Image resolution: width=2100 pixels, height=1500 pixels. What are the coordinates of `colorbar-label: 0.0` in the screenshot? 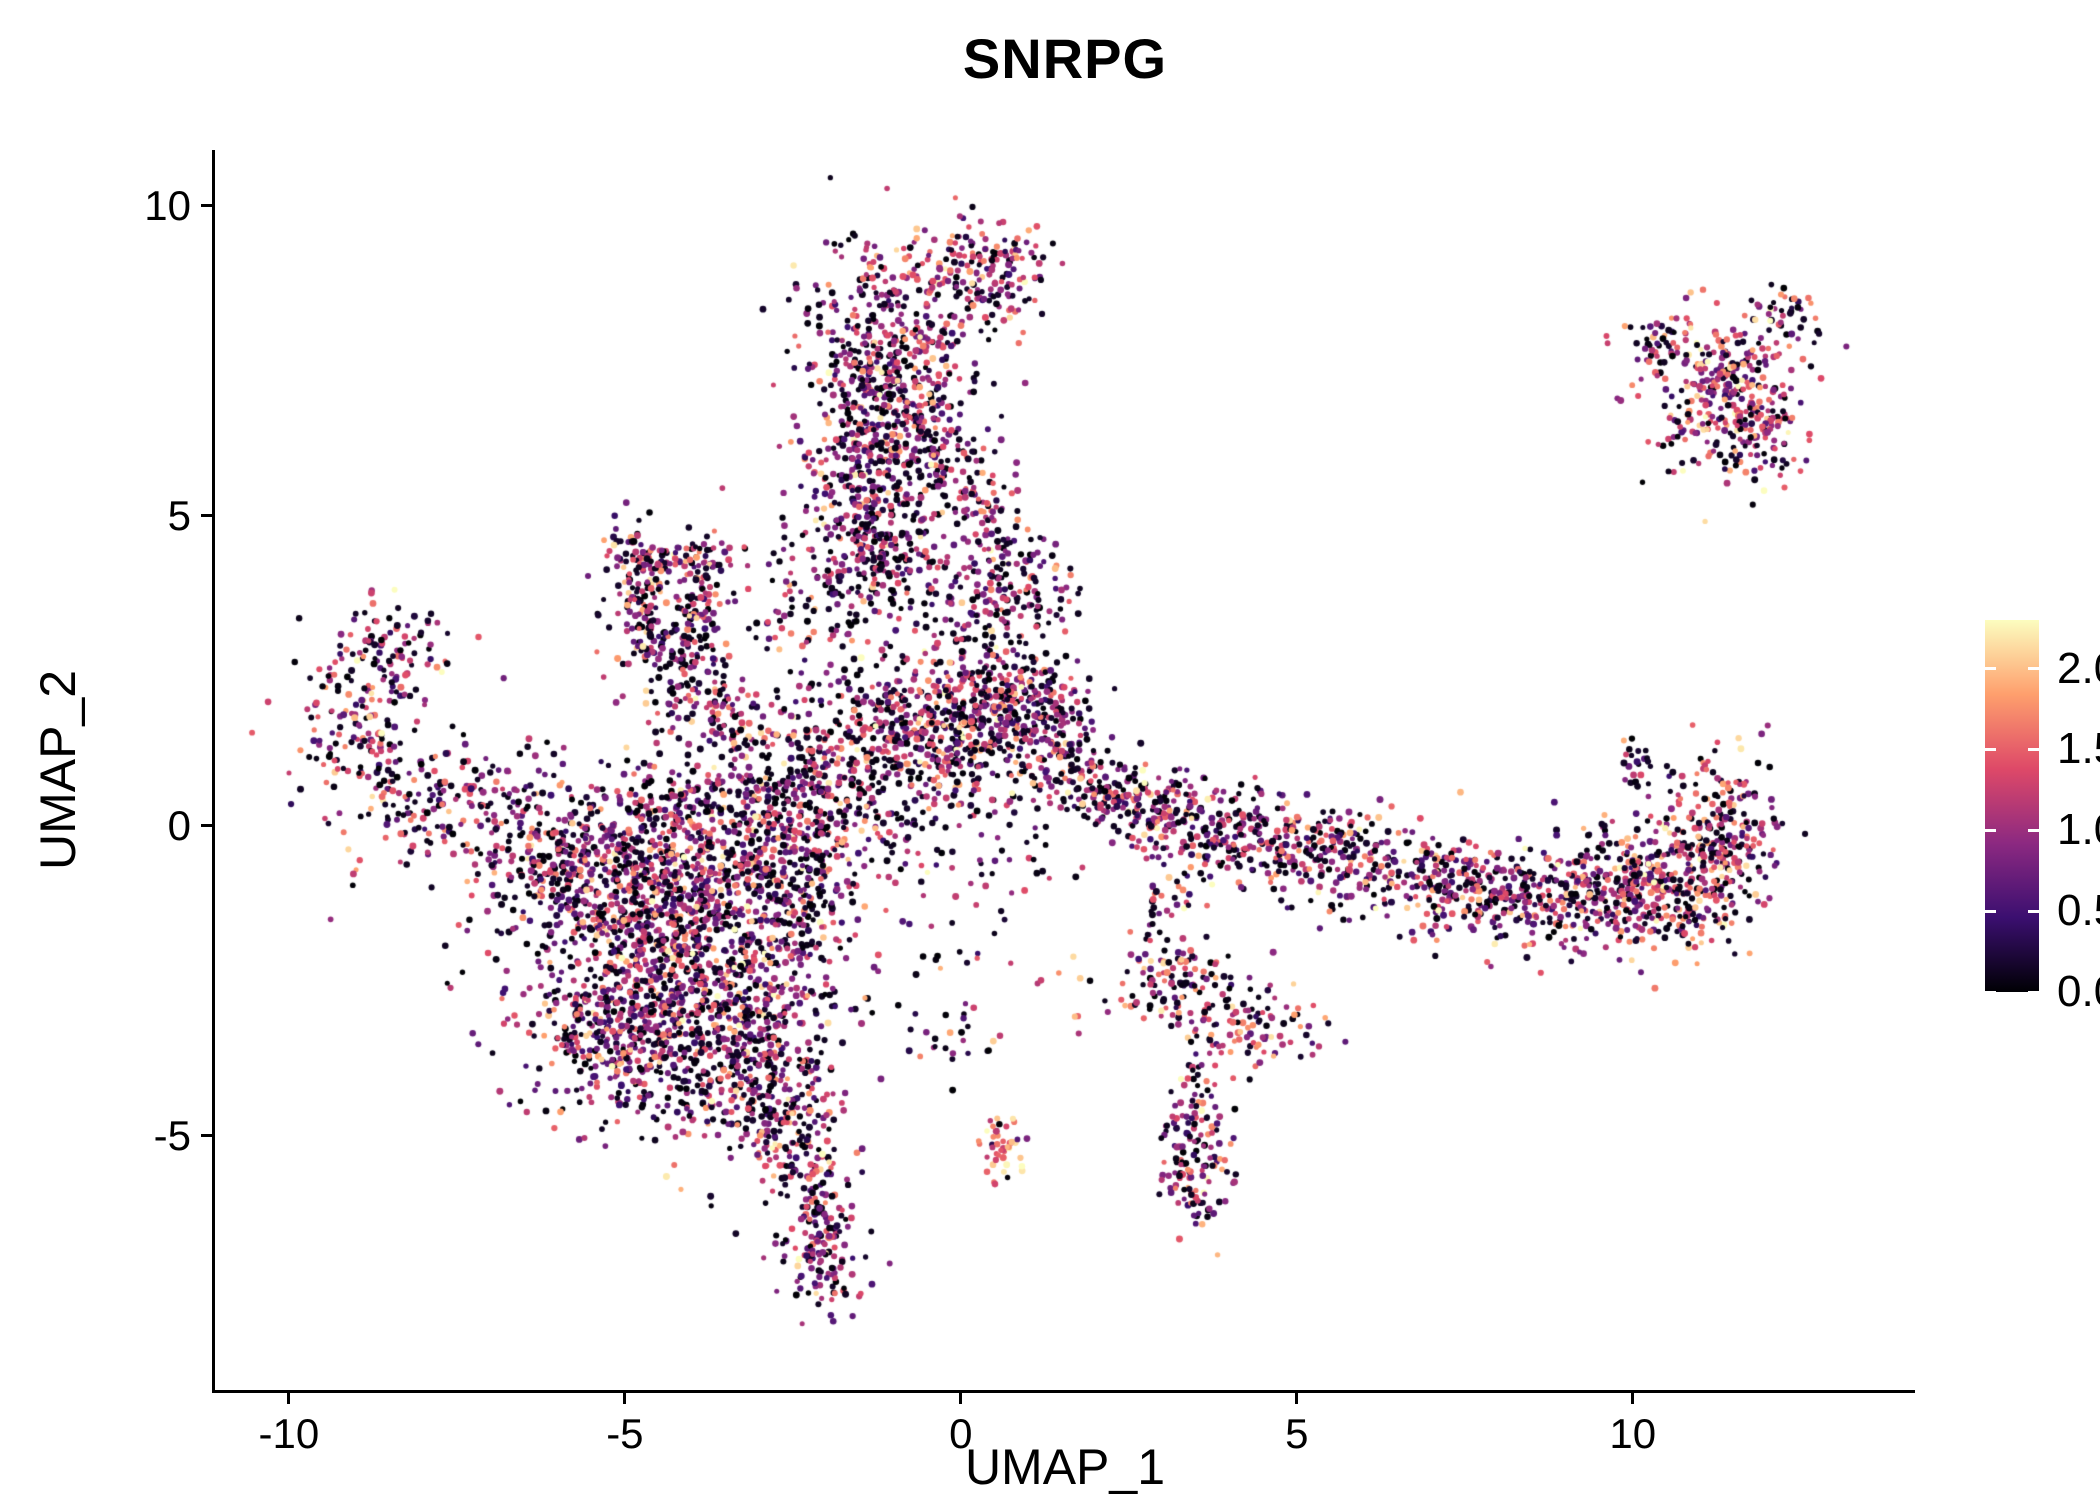 It's located at (2078, 991).